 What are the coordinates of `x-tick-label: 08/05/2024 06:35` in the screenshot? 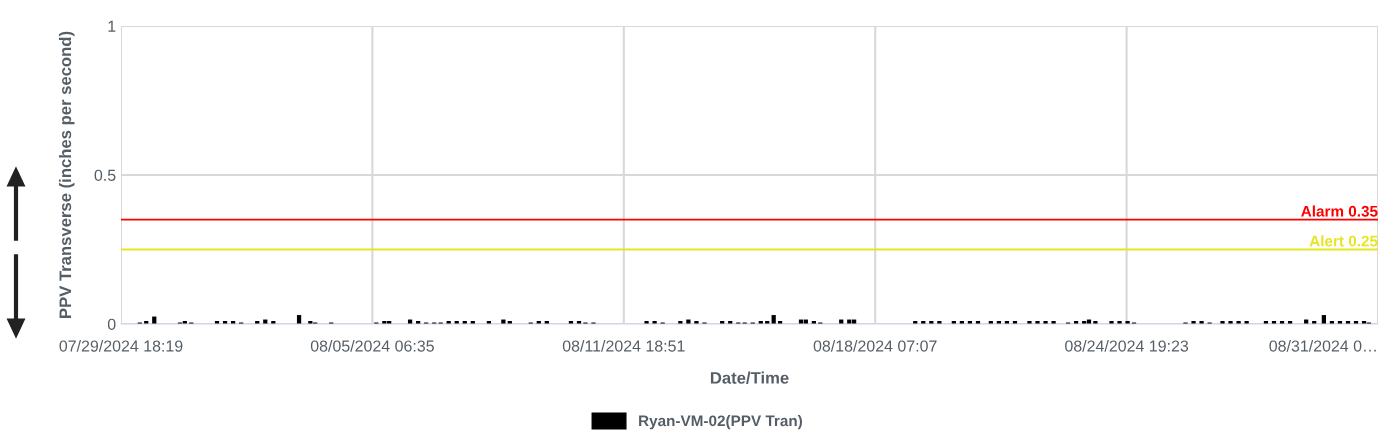 It's located at (372, 345).